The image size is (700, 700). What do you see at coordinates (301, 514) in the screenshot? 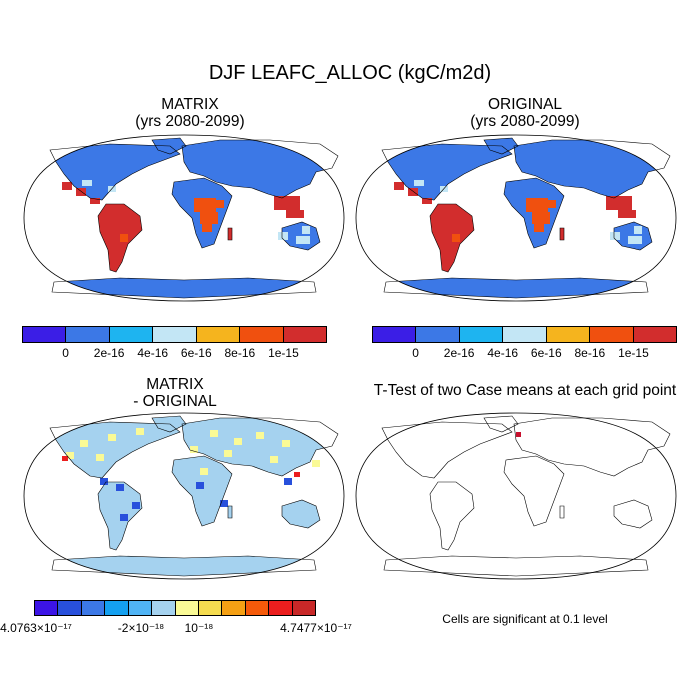
I see `region-australia` at bounding box center [301, 514].